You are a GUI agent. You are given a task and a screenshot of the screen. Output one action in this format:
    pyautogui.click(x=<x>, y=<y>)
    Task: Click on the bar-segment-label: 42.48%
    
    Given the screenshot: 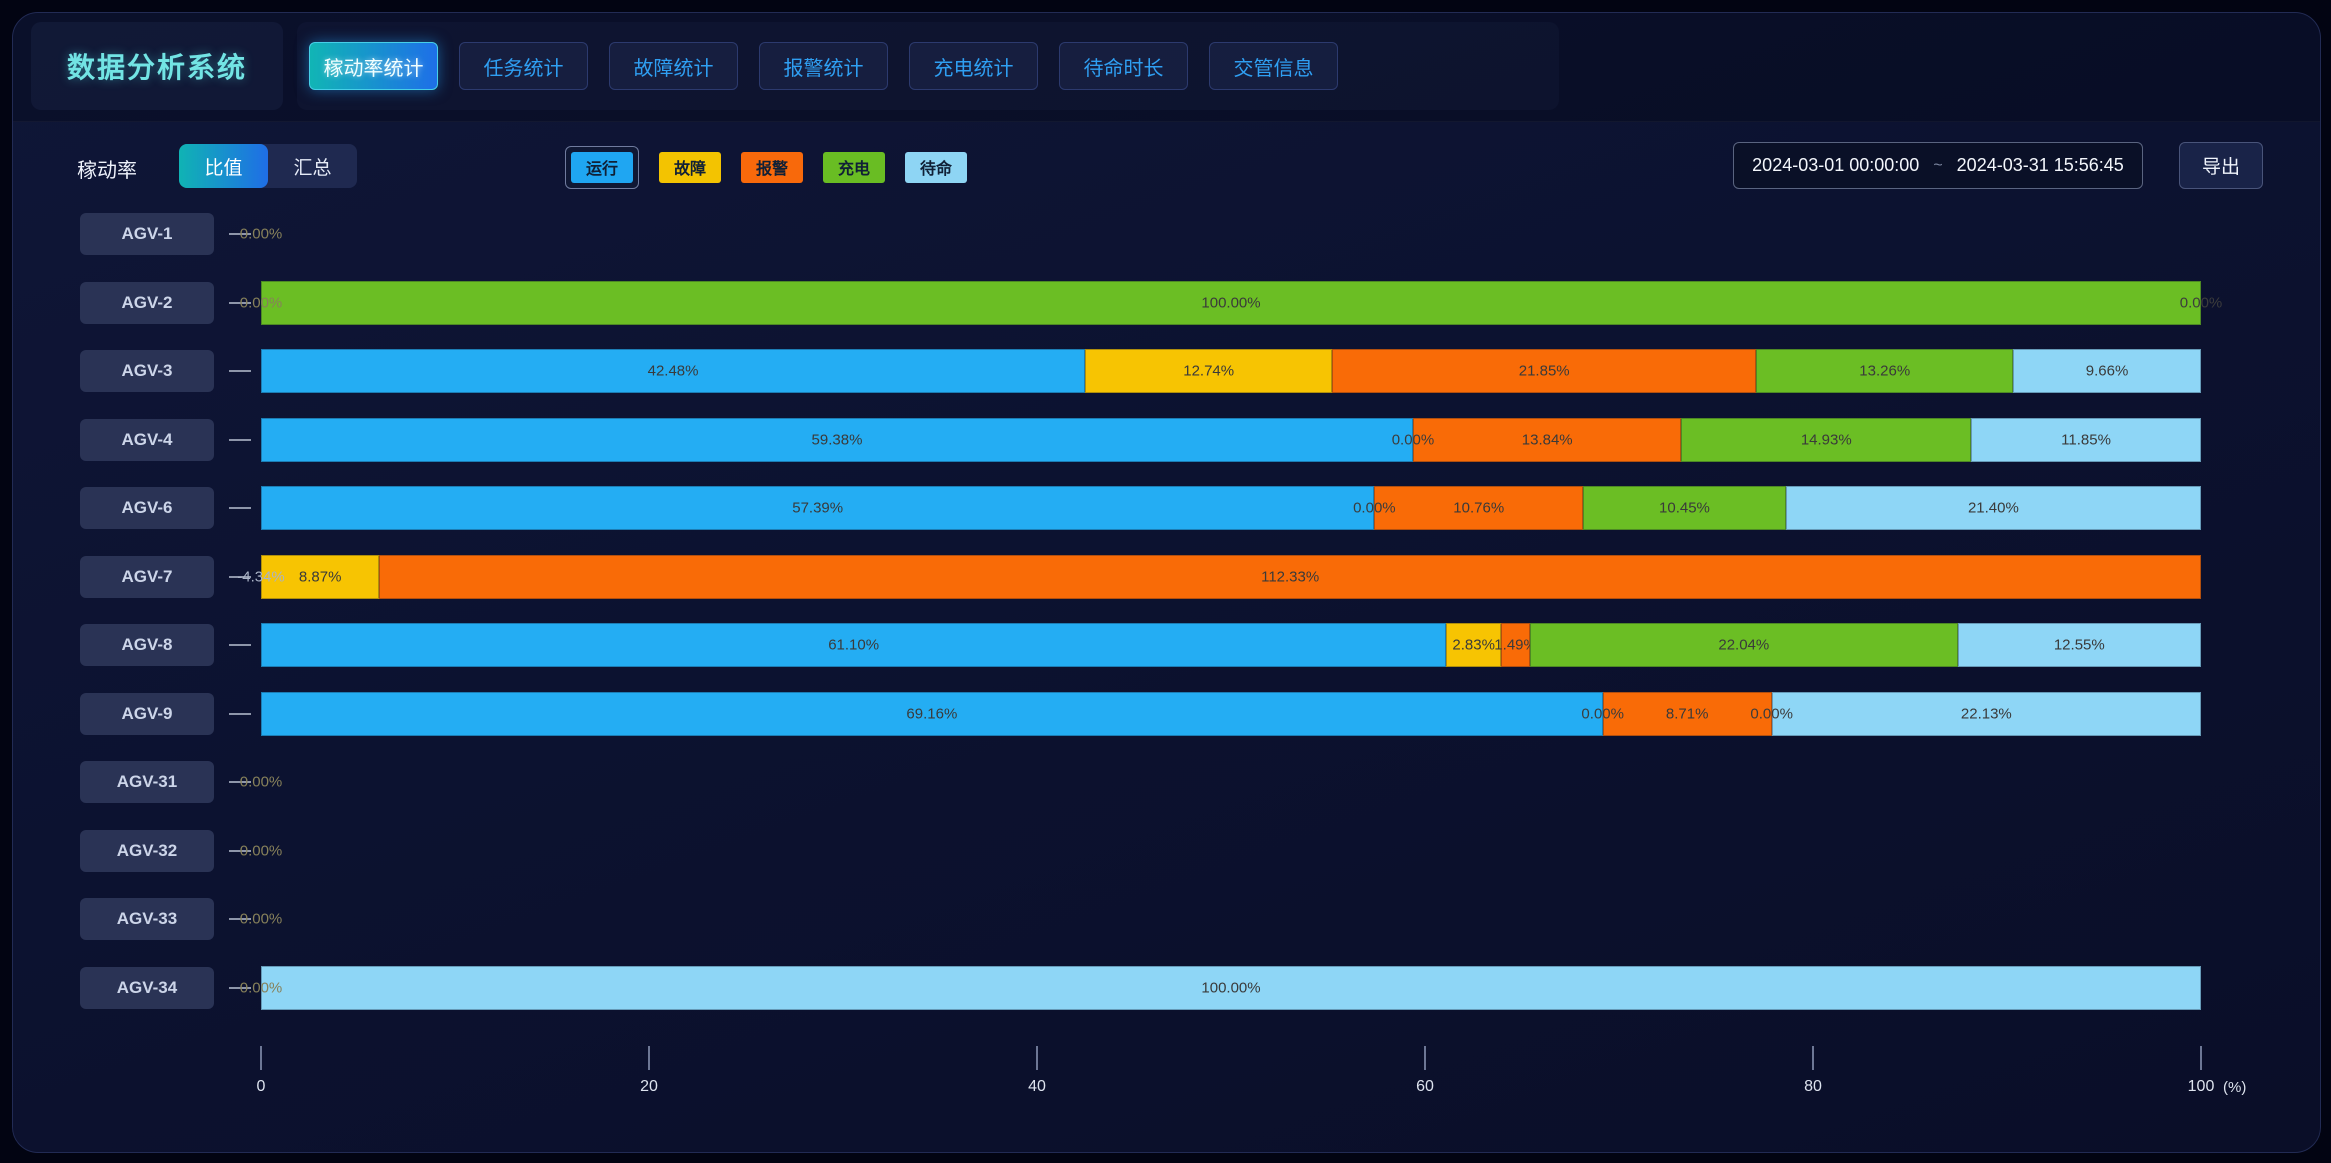 What is the action you would take?
    pyautogui.click(x=673, y=371)
    